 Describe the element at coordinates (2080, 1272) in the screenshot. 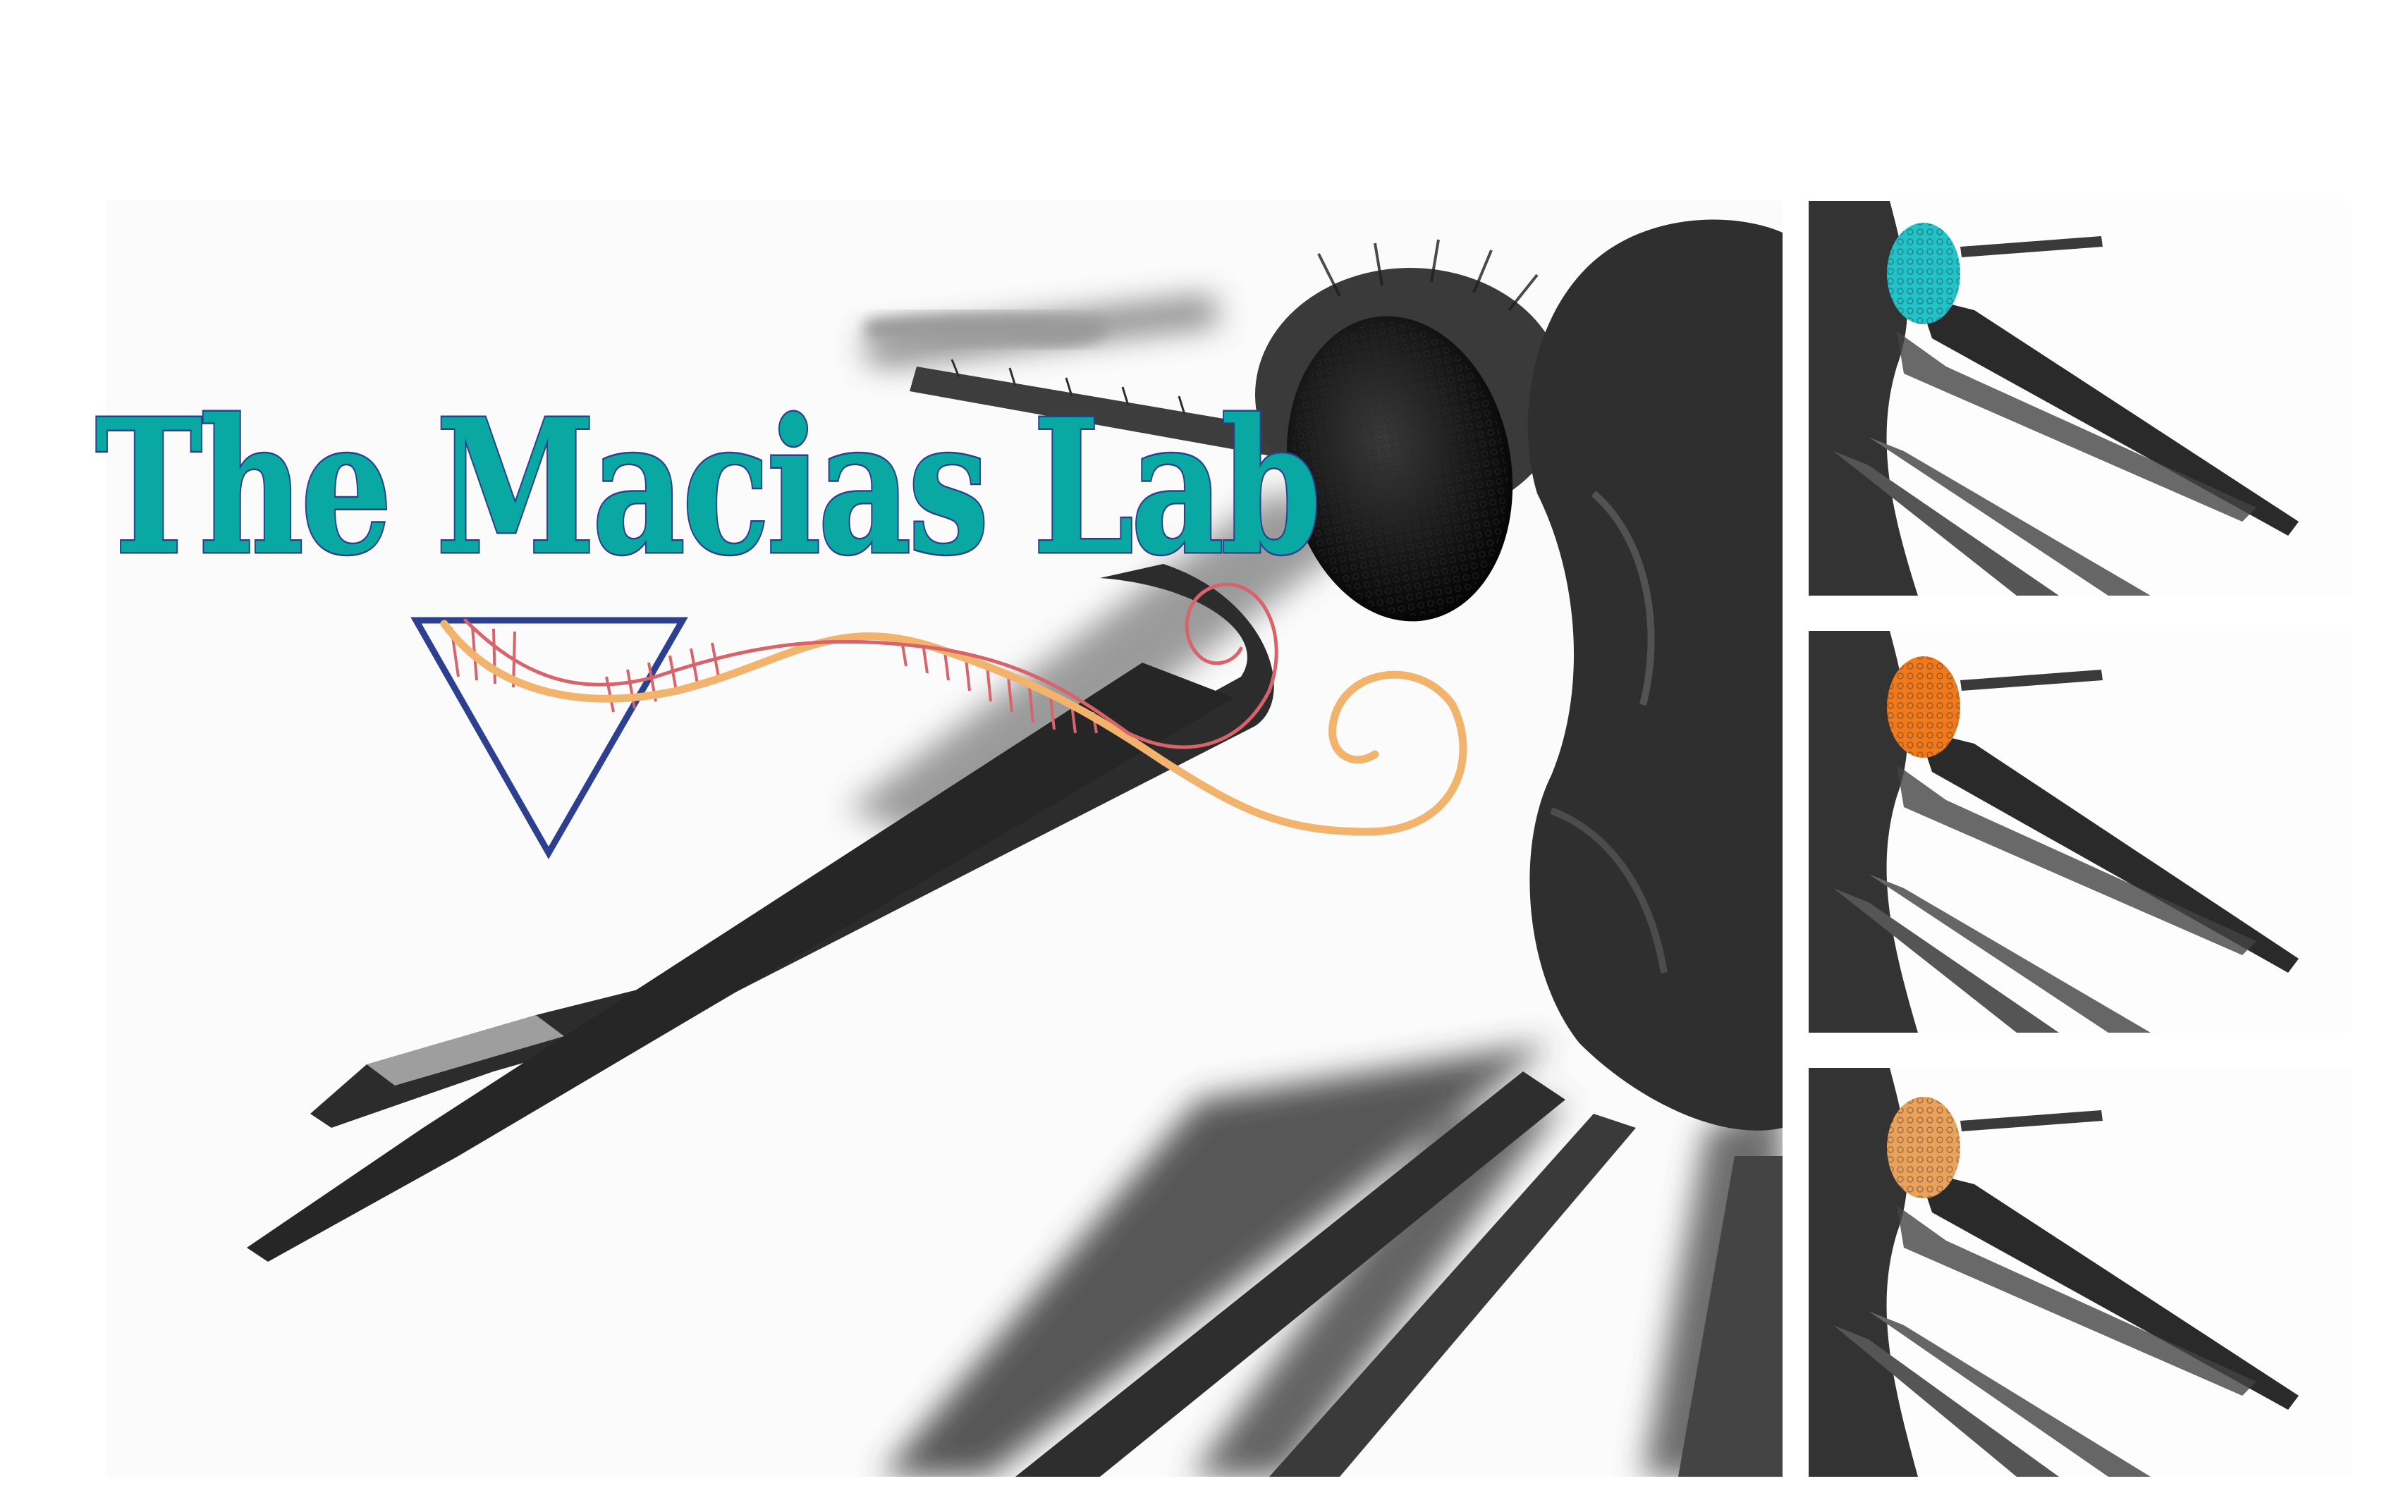

I see `thumbnail-peach-eye` at that location.